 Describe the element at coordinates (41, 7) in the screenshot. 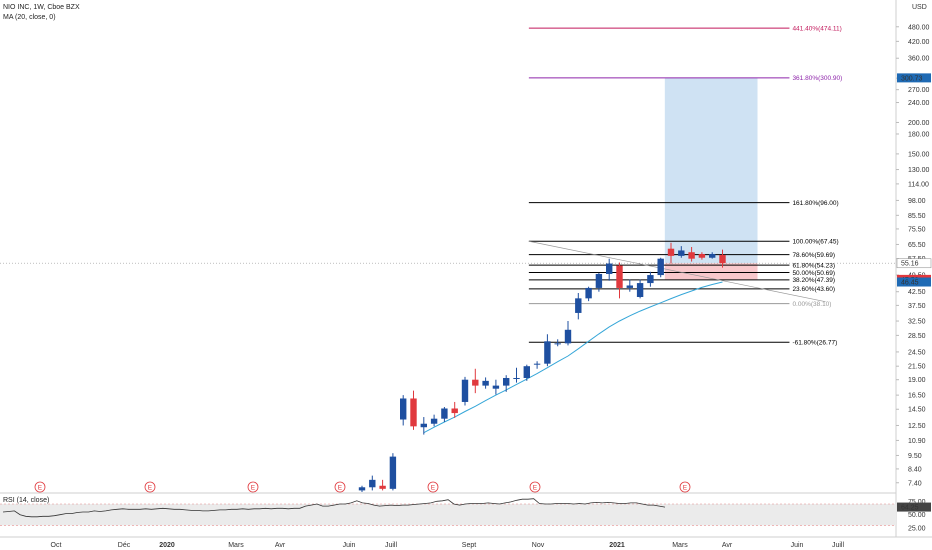

I see `chart-title: NIO INC, 1W, Cboe BZX` at that location.